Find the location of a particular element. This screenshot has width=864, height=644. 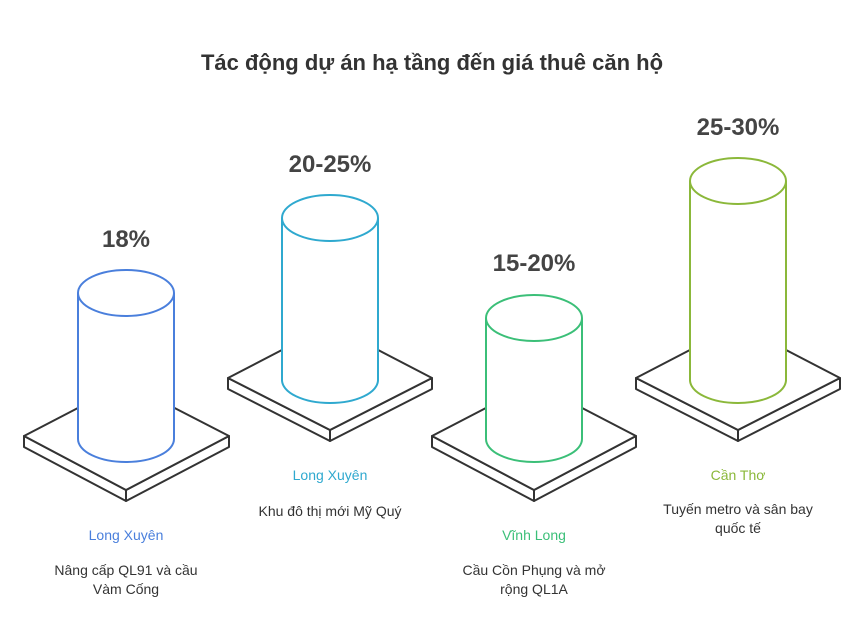

item-1-graphic is located at coordinates (126, 385).